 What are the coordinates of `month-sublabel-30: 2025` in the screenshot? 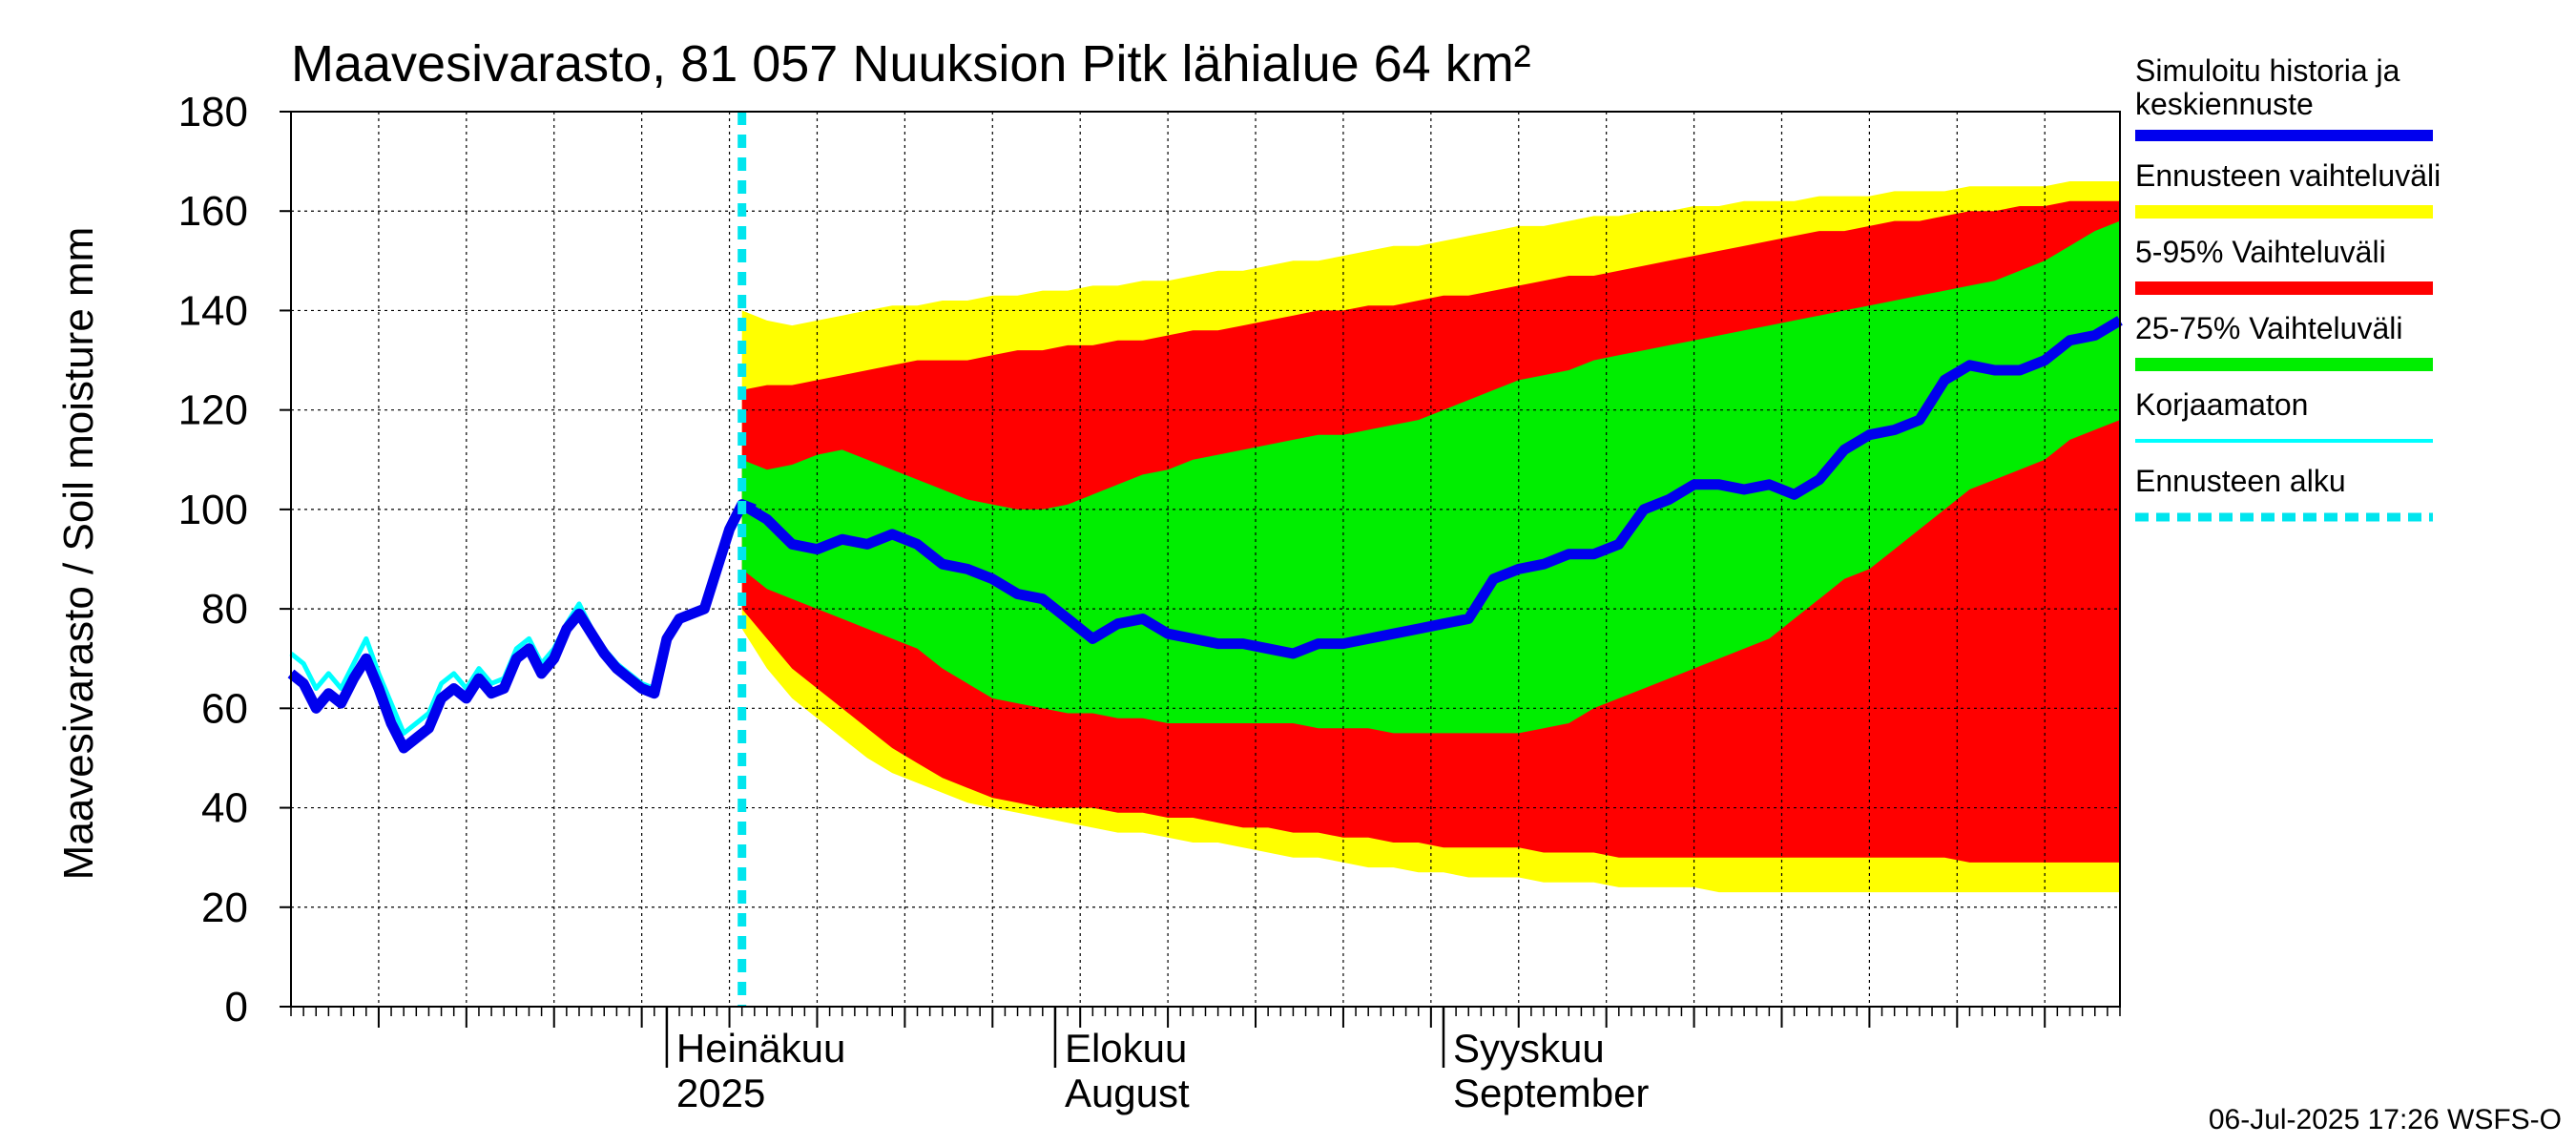 It's located at (720, 1093).